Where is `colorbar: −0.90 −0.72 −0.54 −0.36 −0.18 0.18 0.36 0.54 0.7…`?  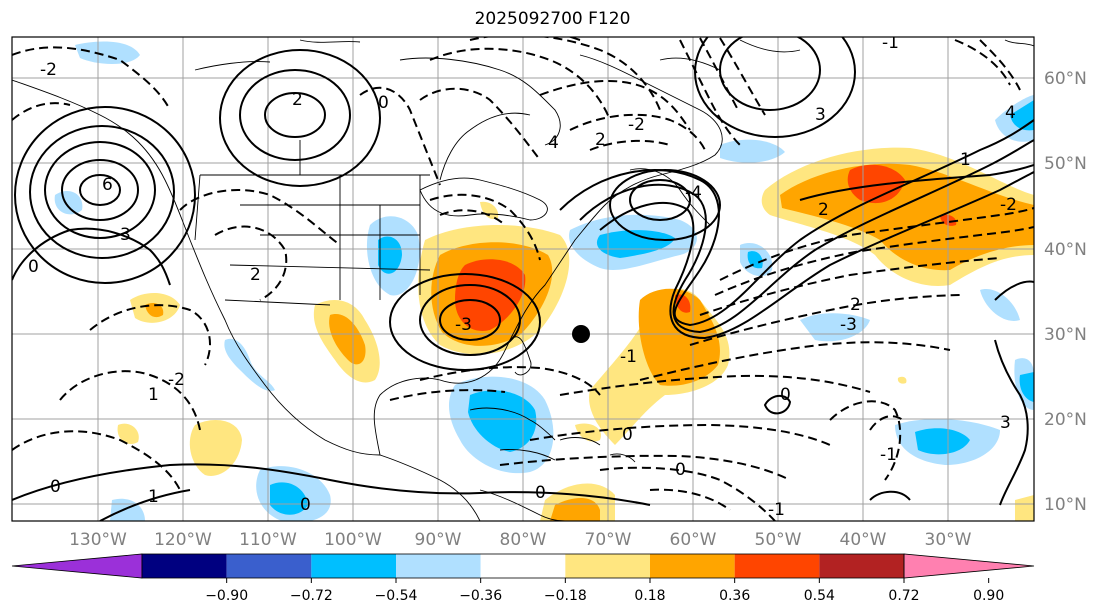 colorbar: −0.90 −0.72 −0.54 −0.36 −0.18 0.18 0.36 0.54 0.7… is located at coordinates (523, 578).